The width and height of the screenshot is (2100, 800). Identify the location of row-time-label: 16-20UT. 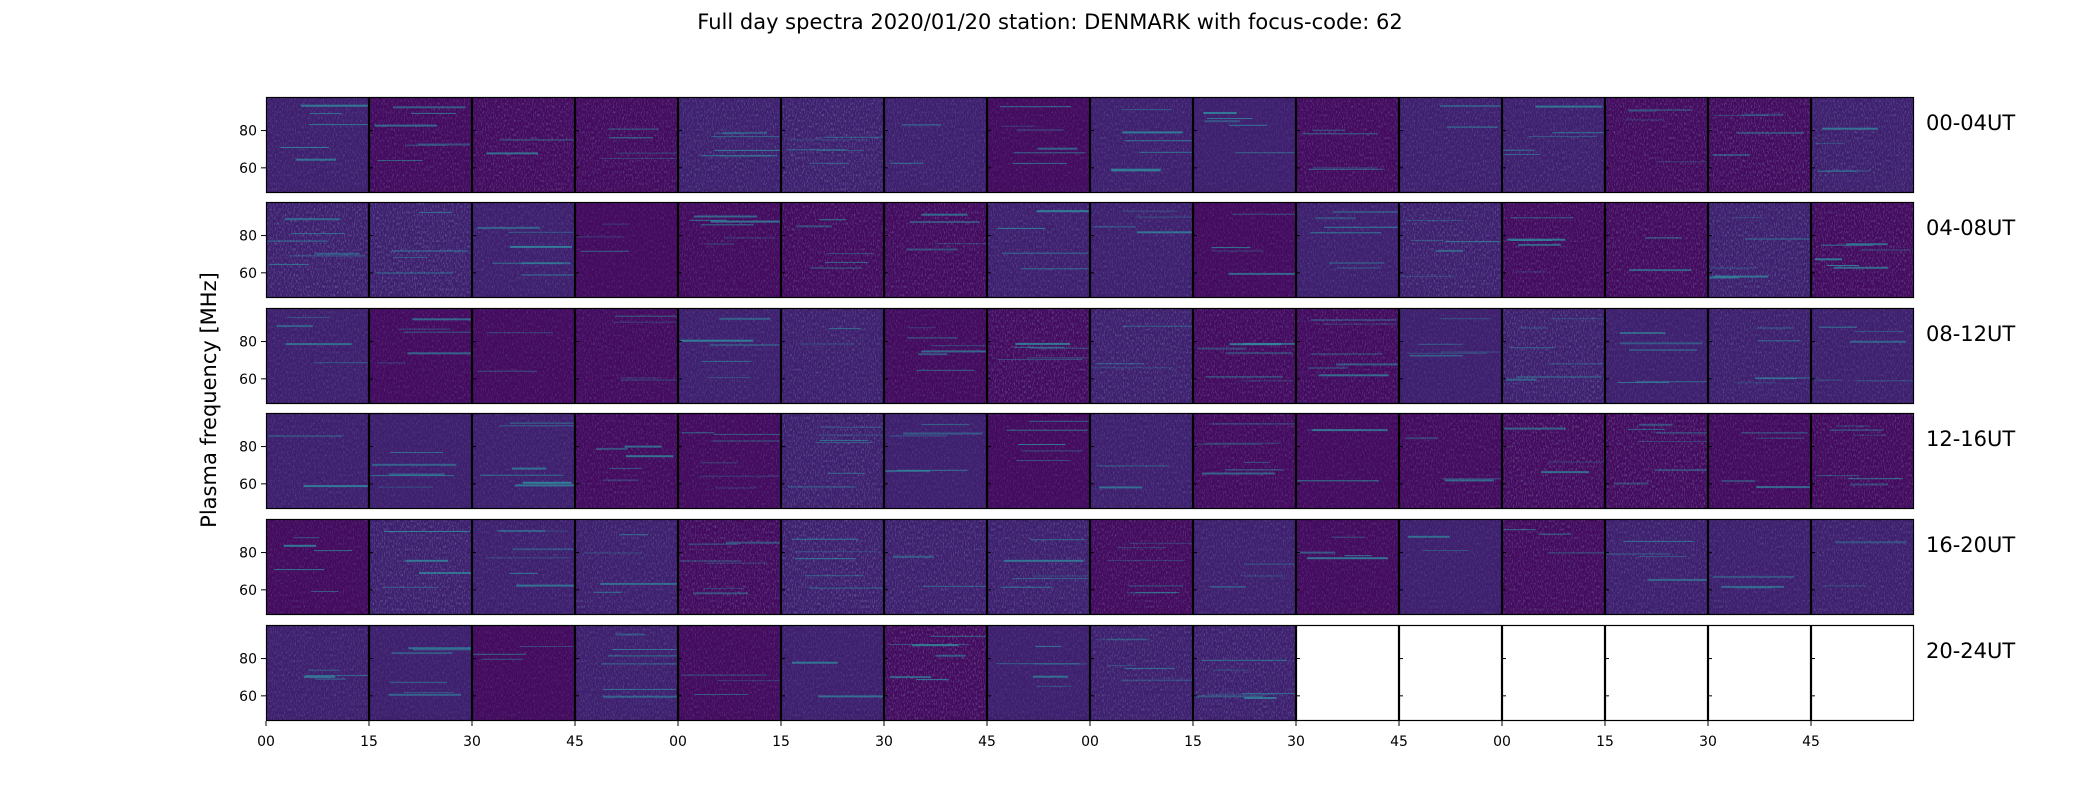
(1971, 545).